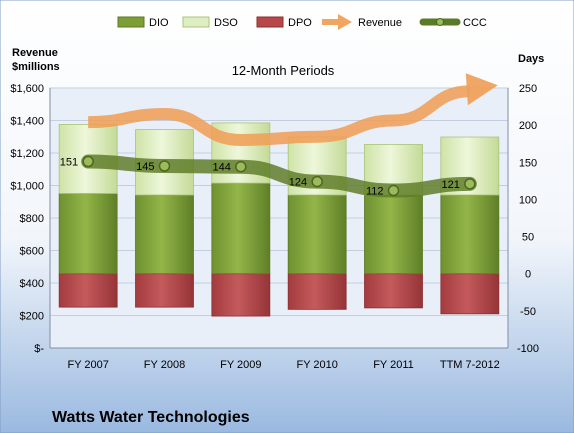 The image size is (574, 433). I want to click on legend-label-dso: DSO, so click(226, 23).